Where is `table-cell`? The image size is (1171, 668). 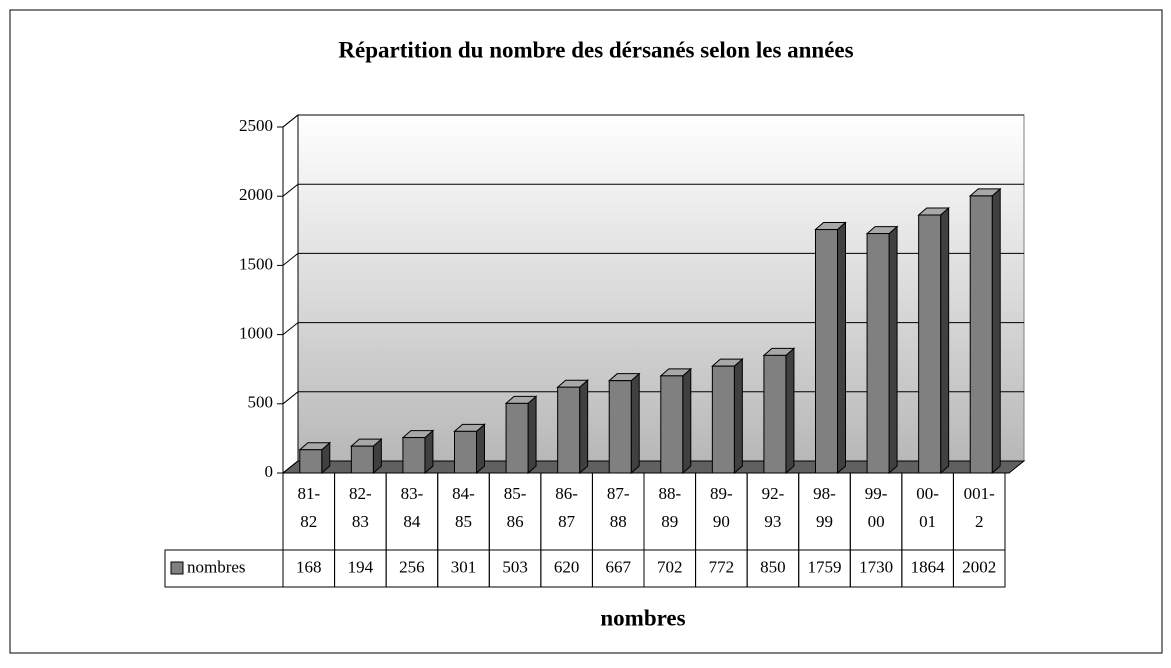
table-cell is located at coordinates (979, 568).